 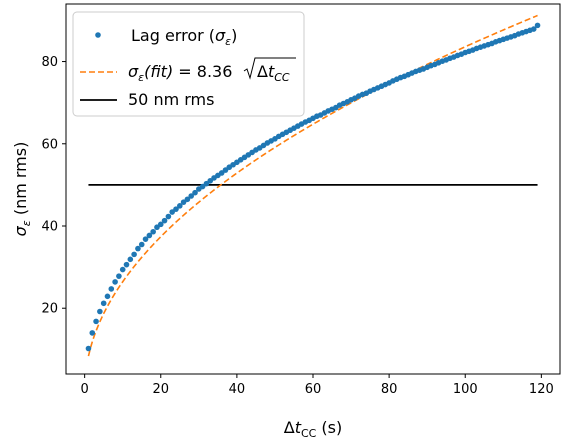 I want to click on legend-lag-marker, so click(x=98, y=35).